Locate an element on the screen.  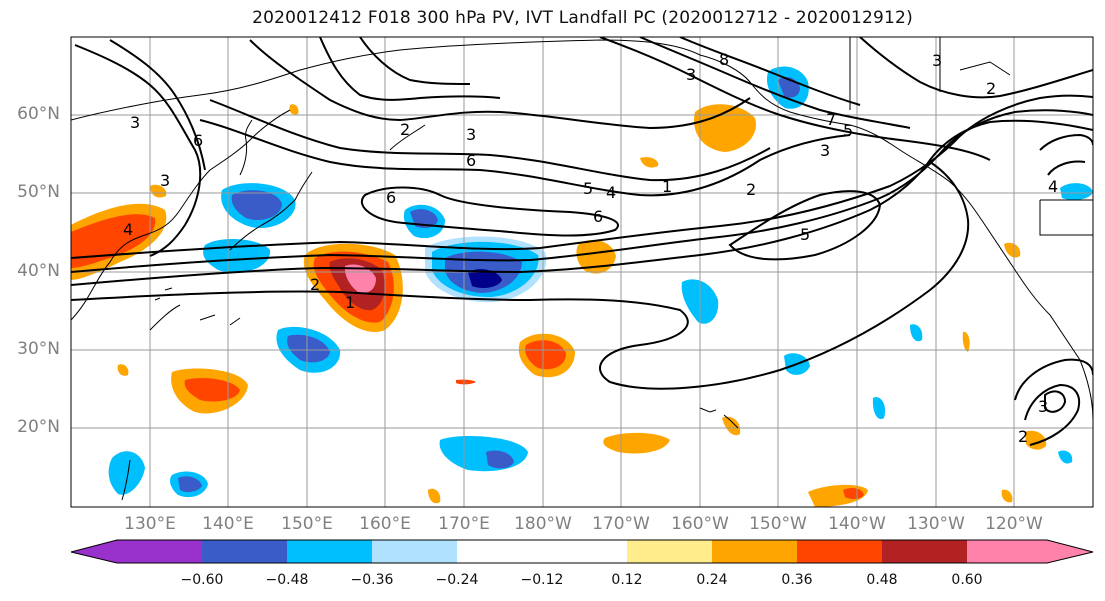
lon-label: 120°W is located at coordinates (1014, 524).